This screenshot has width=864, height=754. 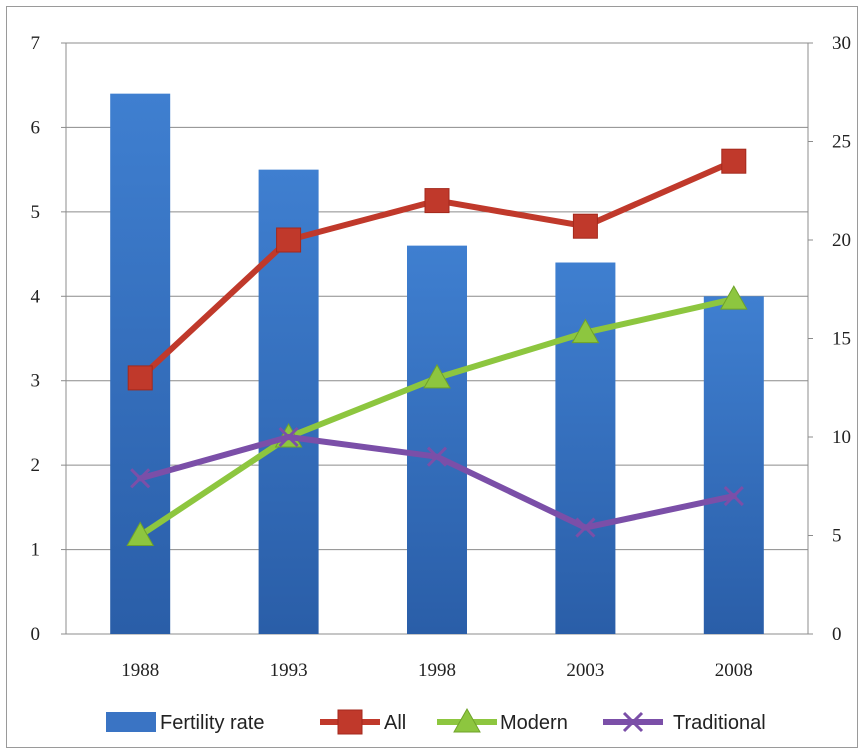 What do you see at coordinates (841, 43) in the screenshot?
I see `right-tick-label: 30` at bounding box center [841, 43].